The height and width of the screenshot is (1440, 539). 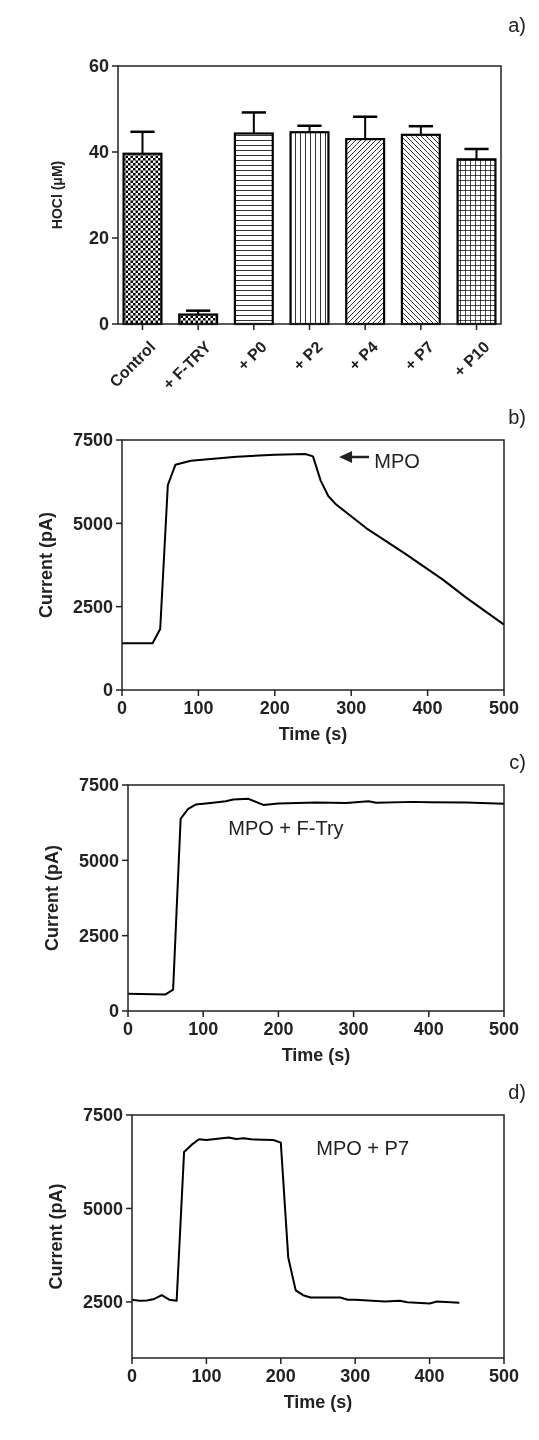 I want to click on annotation: MPO + F-Try, so click(x=286, y=828).